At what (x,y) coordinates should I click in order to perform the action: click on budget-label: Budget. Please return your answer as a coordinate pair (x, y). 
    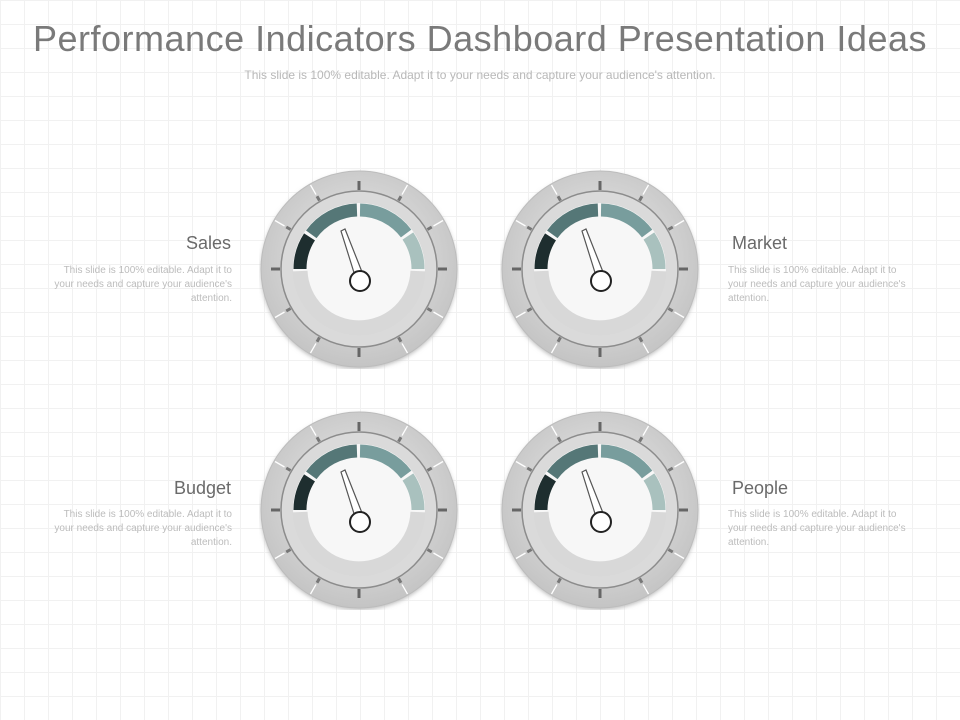
    Looking at the image, I should click on (202, 488).